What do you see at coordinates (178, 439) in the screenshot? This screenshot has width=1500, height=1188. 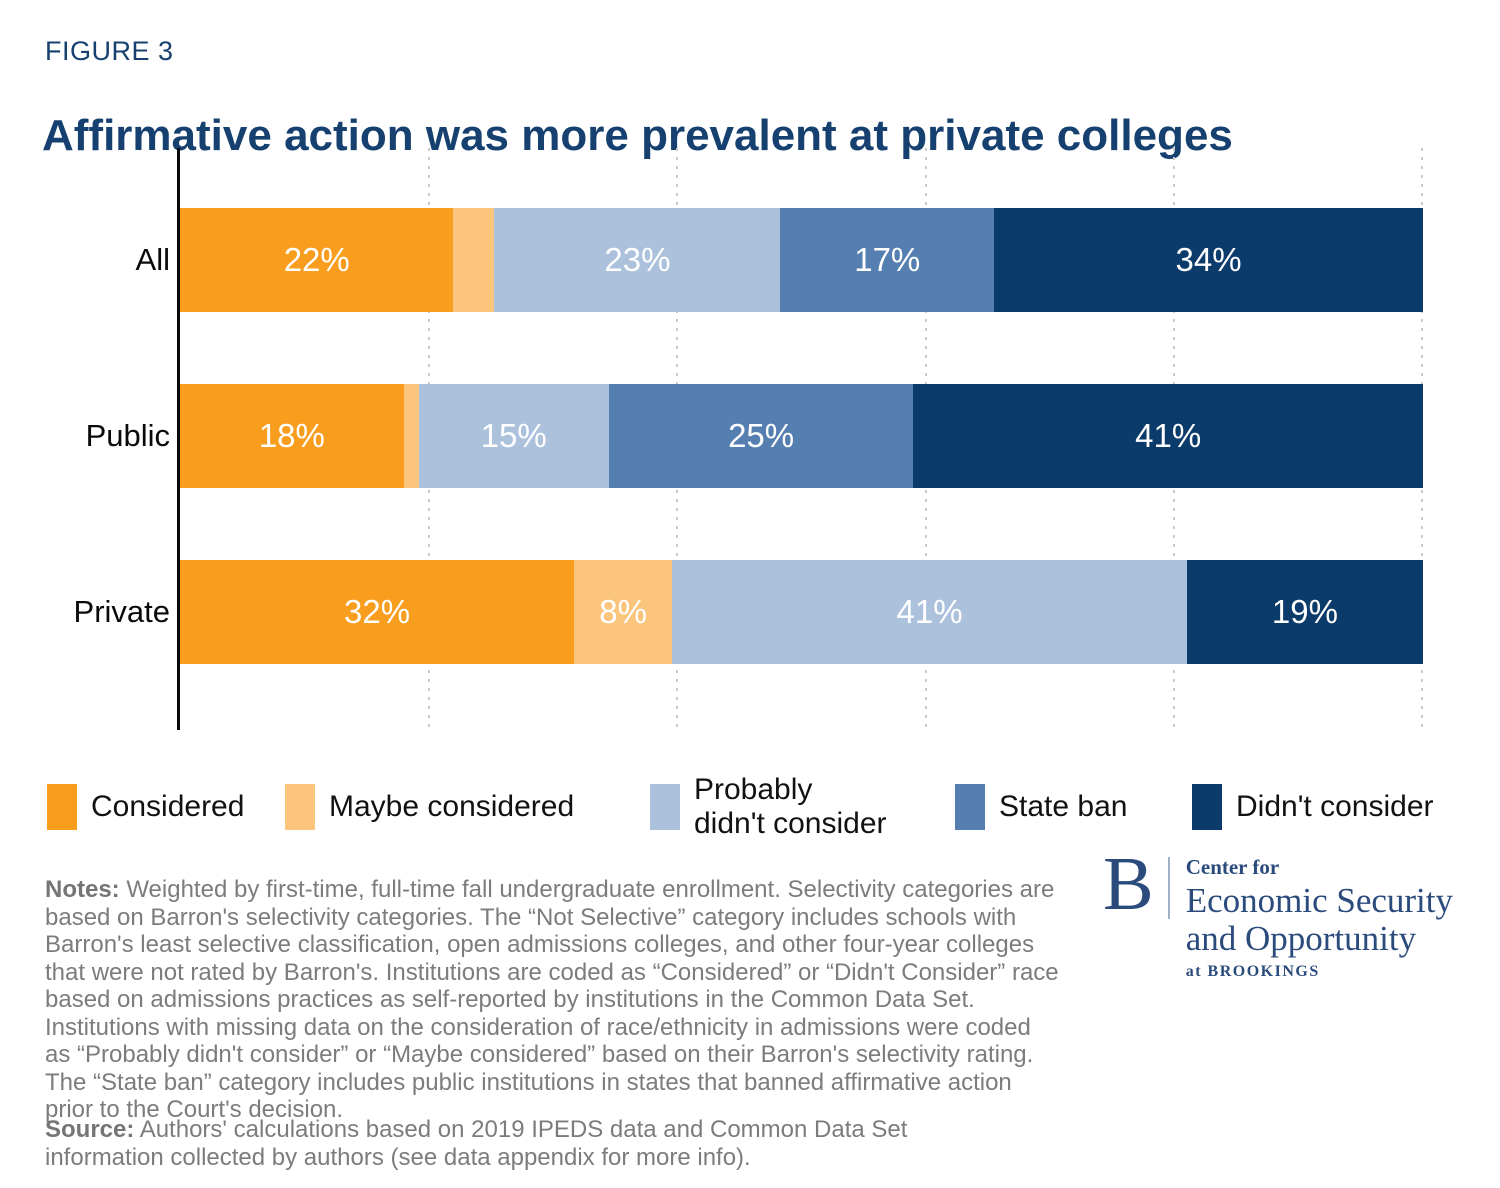 I see `y-axis-line` at bounding box center [178, 439].